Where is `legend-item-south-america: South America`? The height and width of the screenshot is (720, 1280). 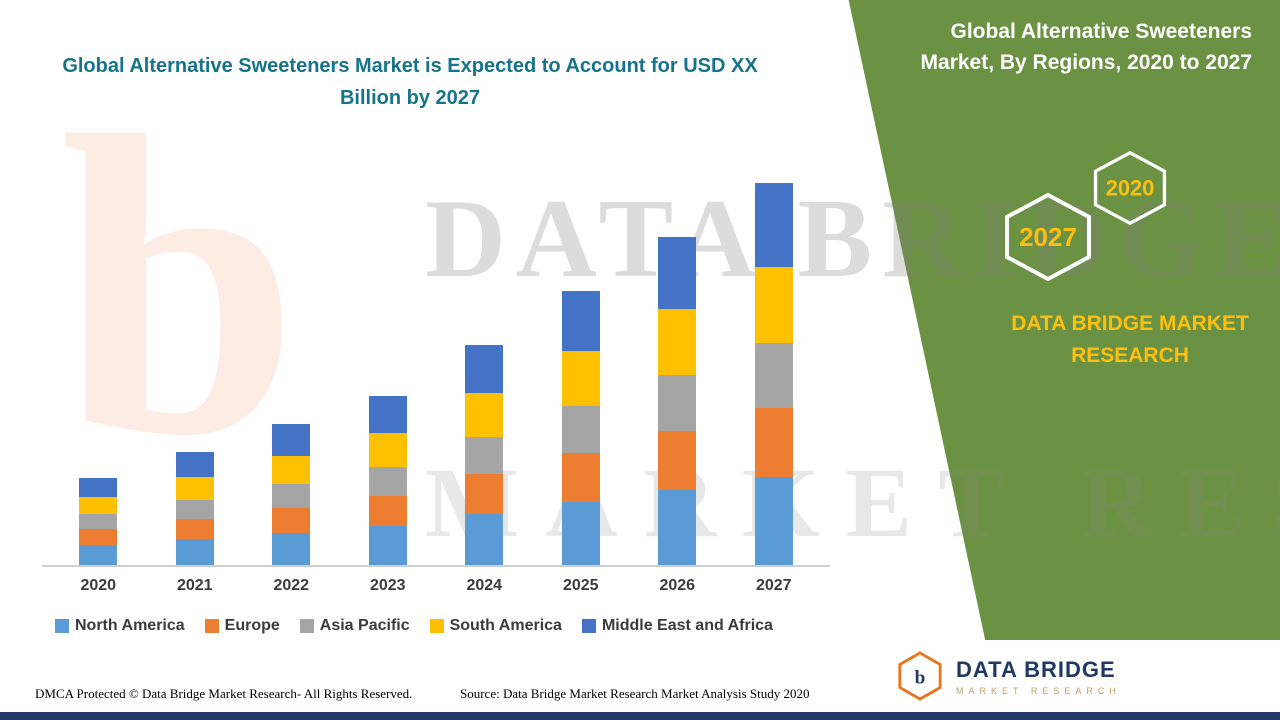
legend-item-south-america: South America is located at coordinates (495, 626).